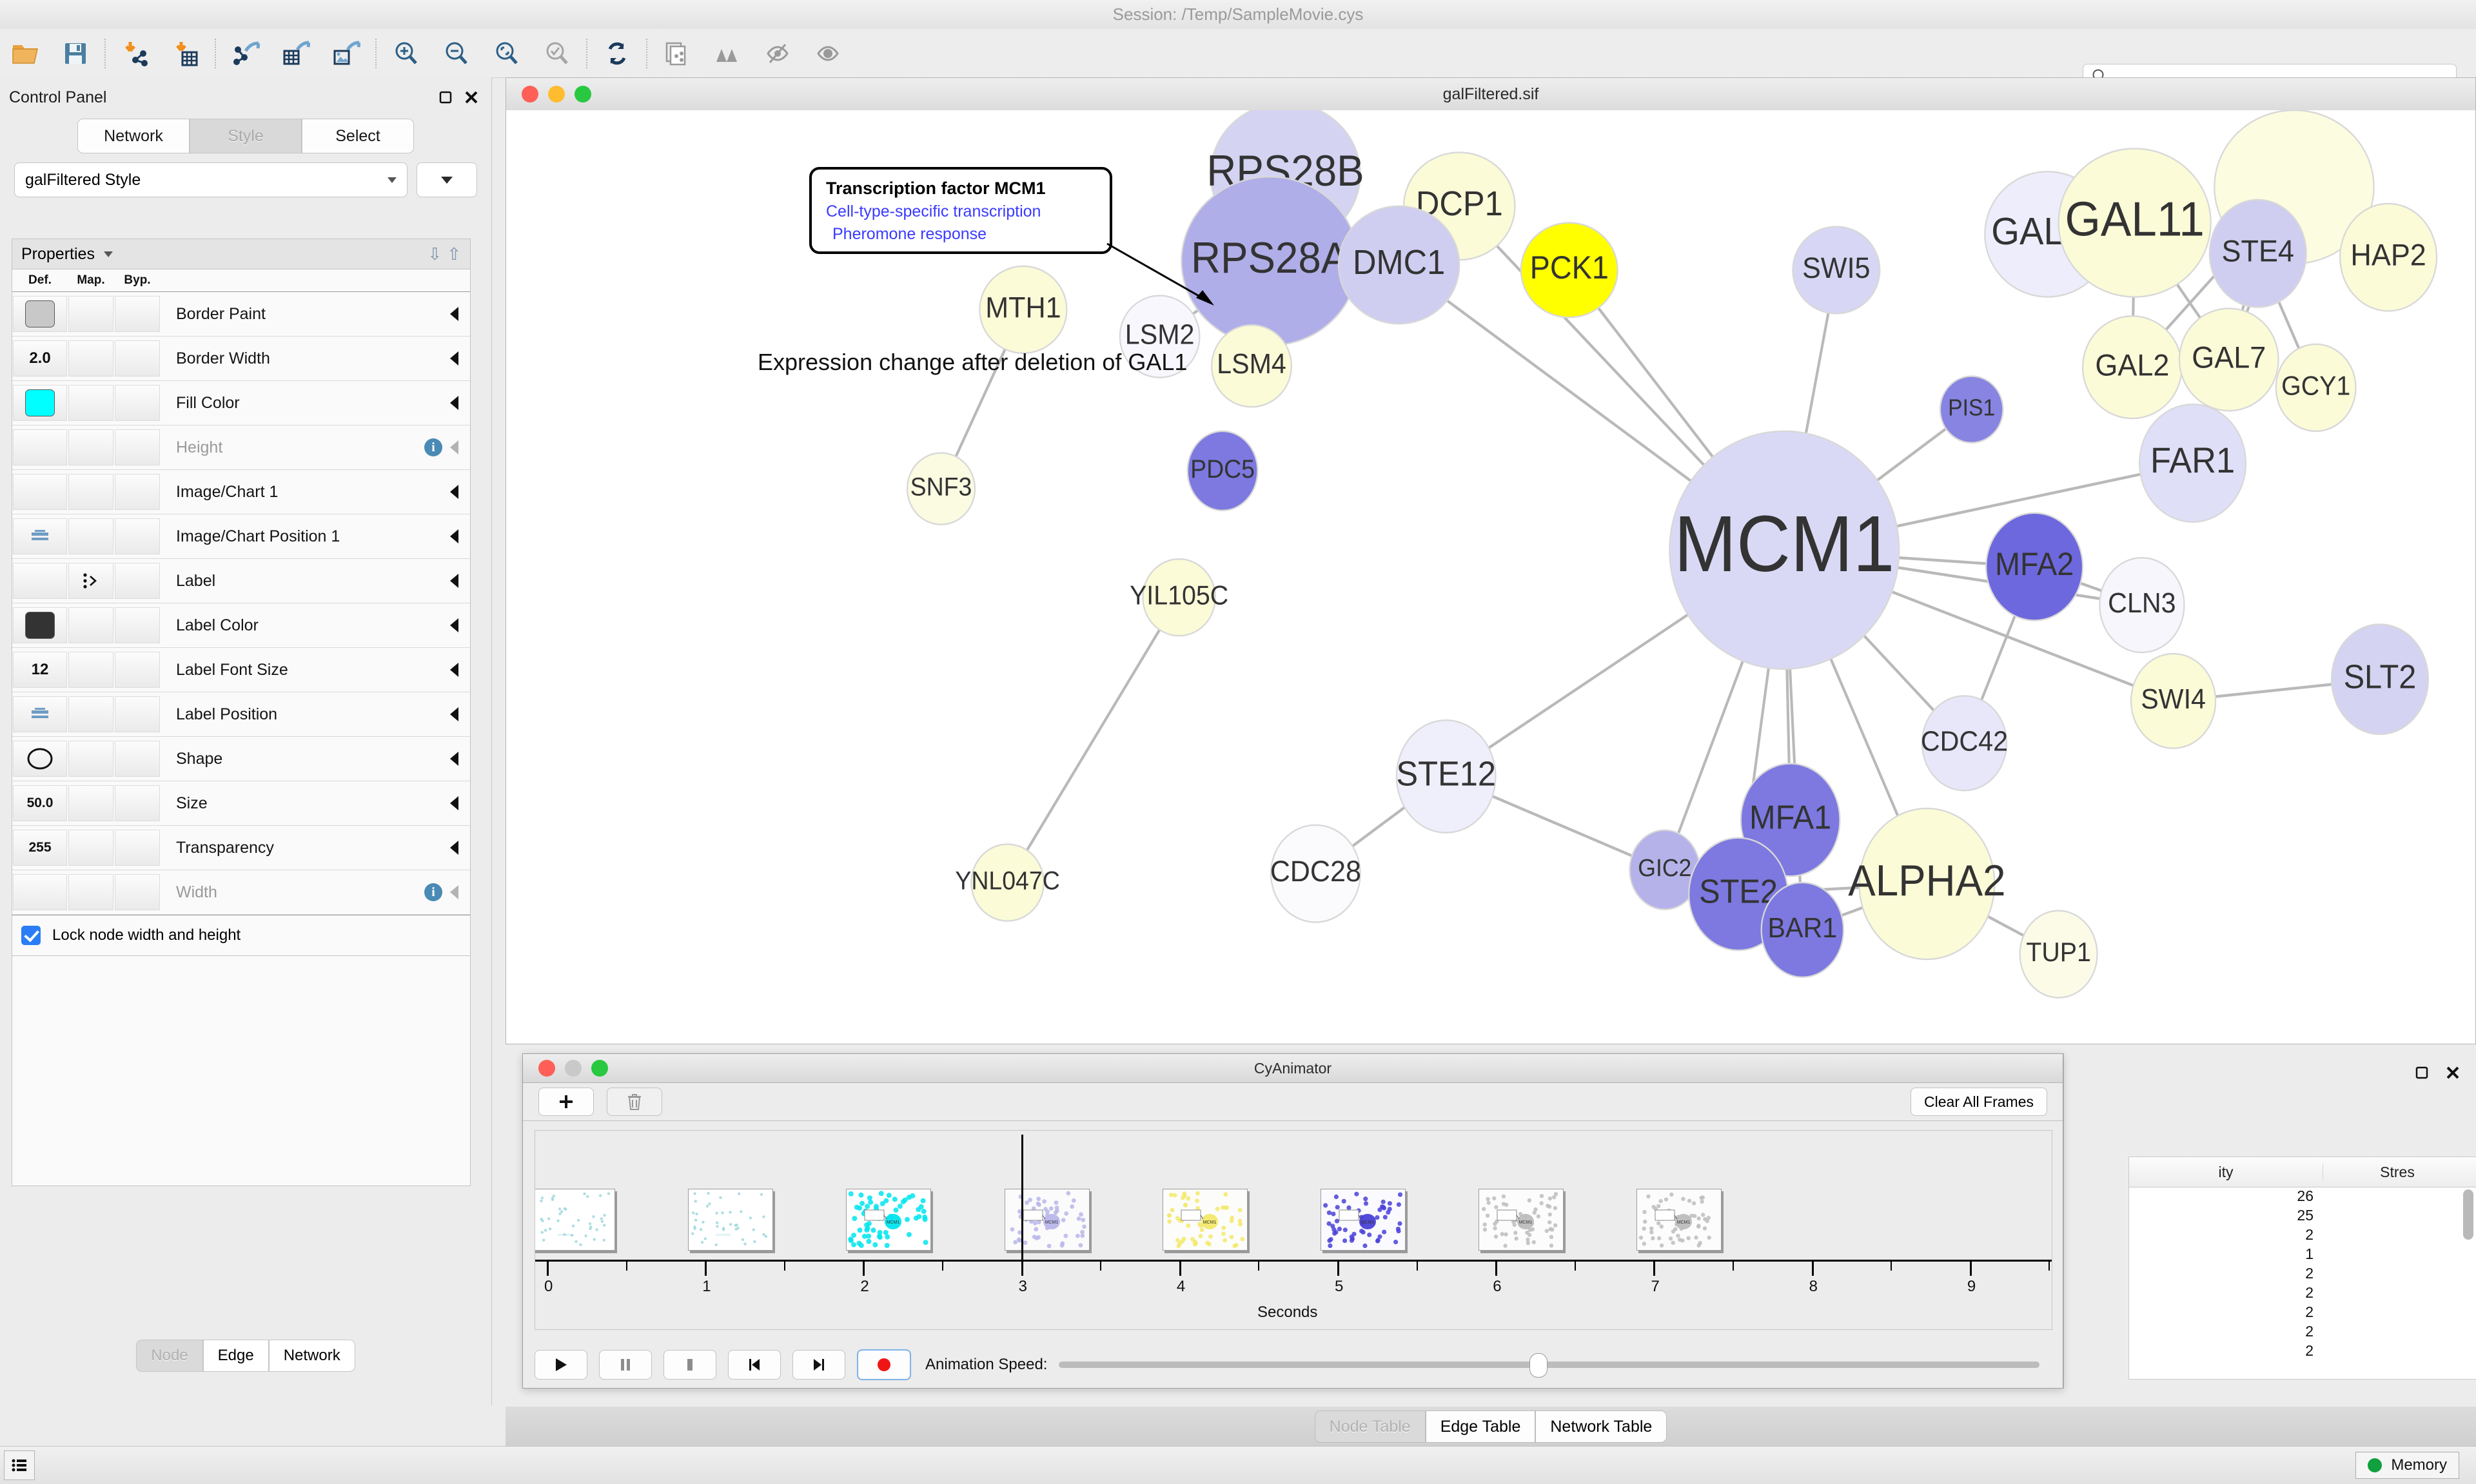  Describe the element at coordinates (1222, 471) in the screenshot. I see `network-node: PDC5` at that location.